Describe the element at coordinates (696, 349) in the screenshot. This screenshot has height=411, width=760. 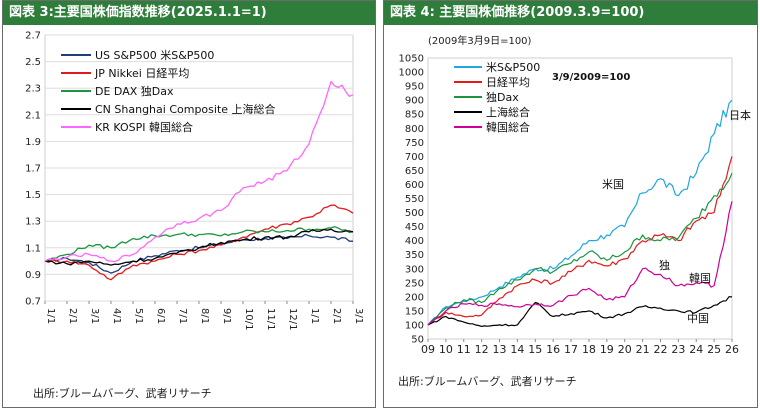
I see `x-tick-label: 24` at that location.